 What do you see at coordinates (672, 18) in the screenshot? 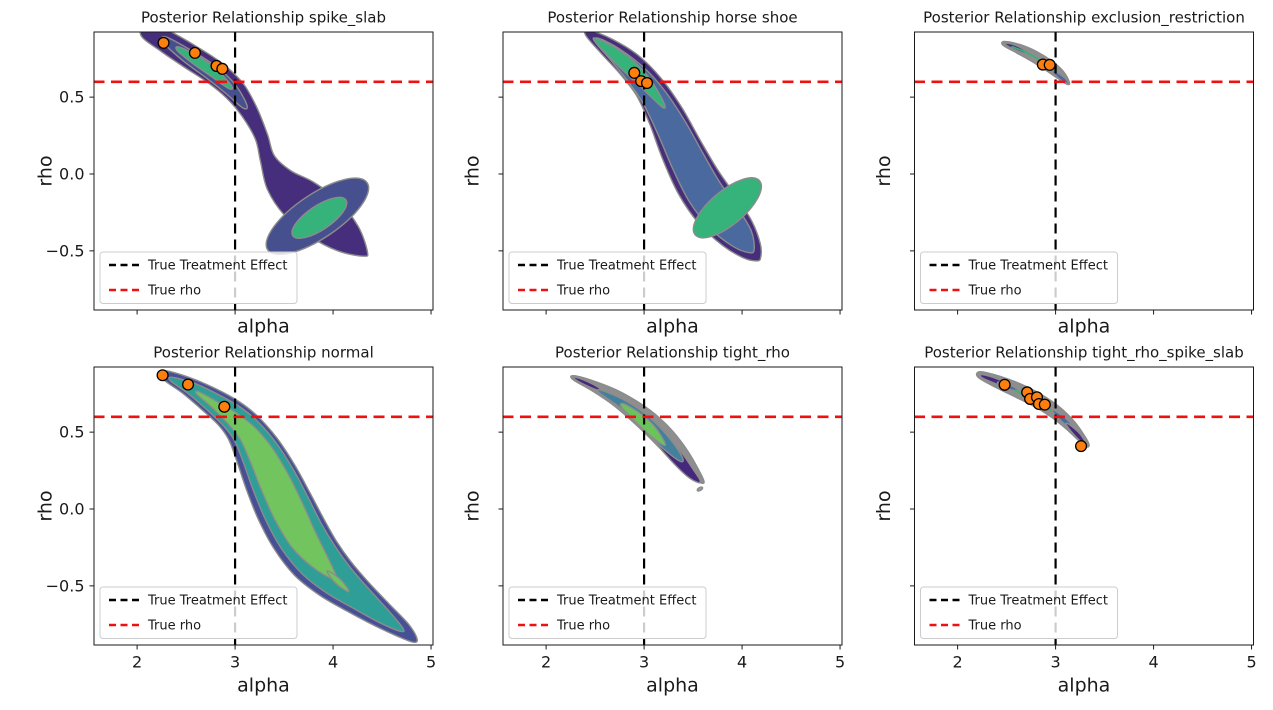
I see `subplot-title: Posterior Relationship horse shoe` at bounding box center [672, 18].